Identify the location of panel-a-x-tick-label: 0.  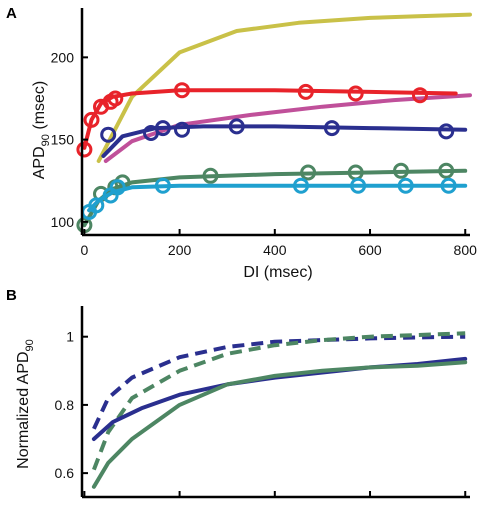
(84, 250).